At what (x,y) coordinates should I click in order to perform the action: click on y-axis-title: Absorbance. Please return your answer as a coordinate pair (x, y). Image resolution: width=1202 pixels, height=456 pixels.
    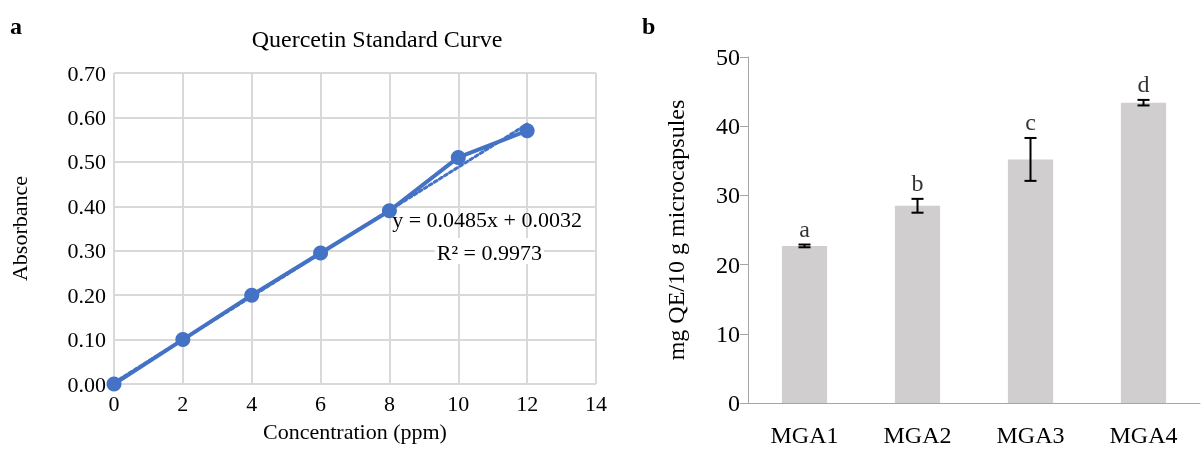
    Looking at the image, I should click on (19, 228).